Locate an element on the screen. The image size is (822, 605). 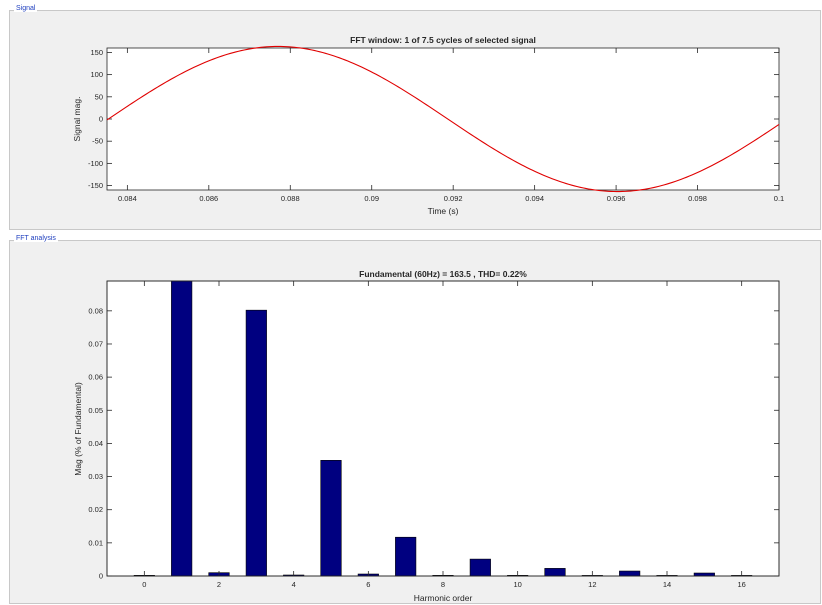
signal-x-tick-label: 0.096 is located at coordinates (616, 198).